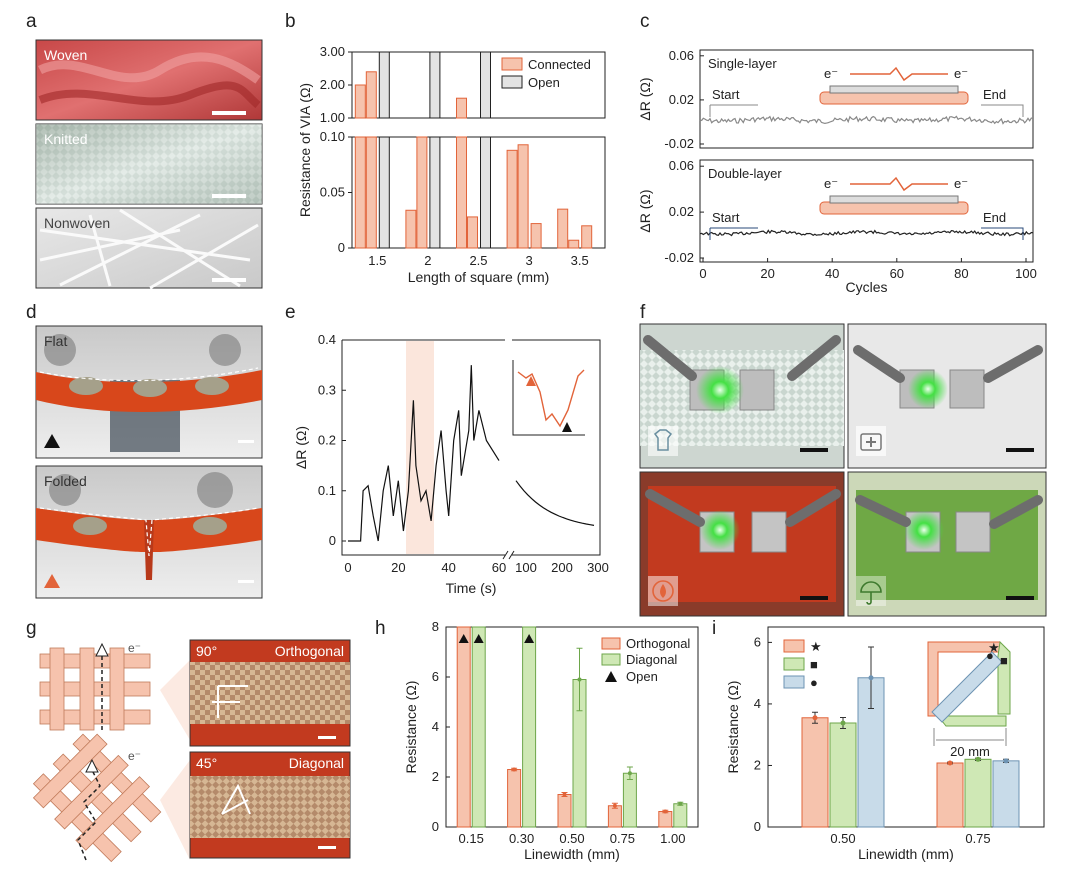 The width and height of the screenshot is (1080, 876). What do you see at coordinates (427, 260) in the screenshot?
I see `x-tick-label: 2` at bounding box center [427, 260].